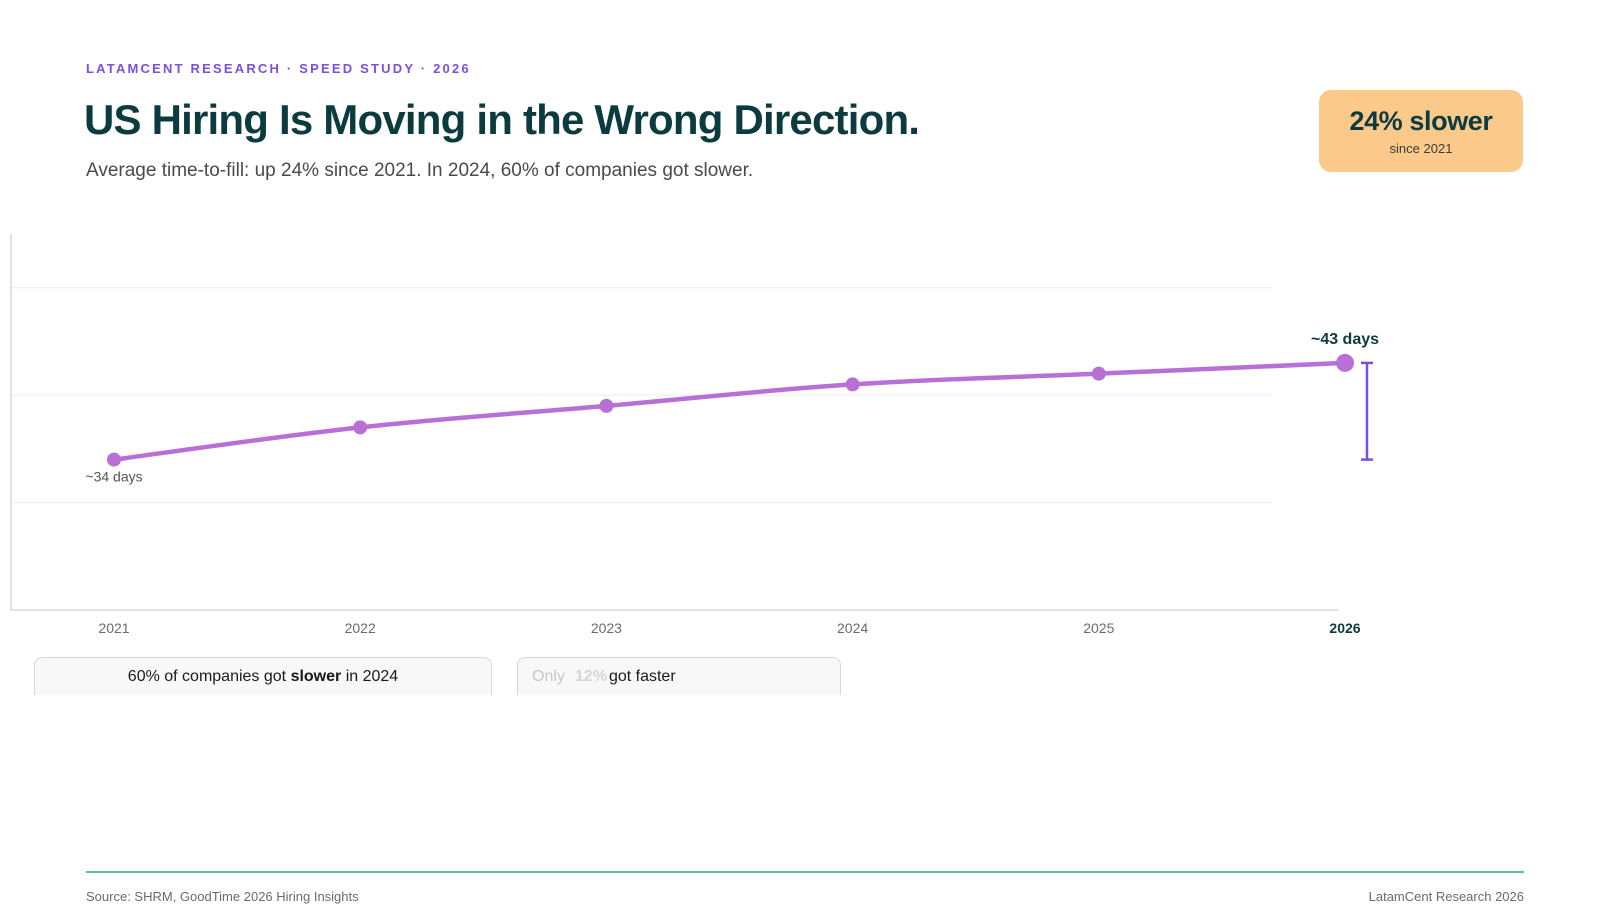 Image resolution: width=1600 pixels, height=904 pixels. Describe the element at coordinates (1344, 628) in the screenshot. I see `x-tick-2026: 2026` at that location.